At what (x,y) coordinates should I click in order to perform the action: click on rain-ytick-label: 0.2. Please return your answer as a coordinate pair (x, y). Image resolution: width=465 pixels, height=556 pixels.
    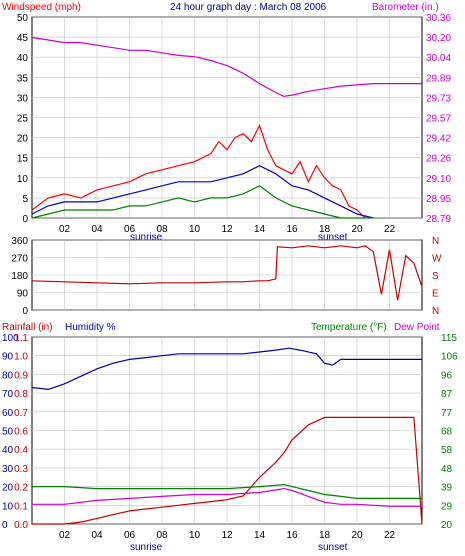
    Looking at the image, I should click on (21, 488).